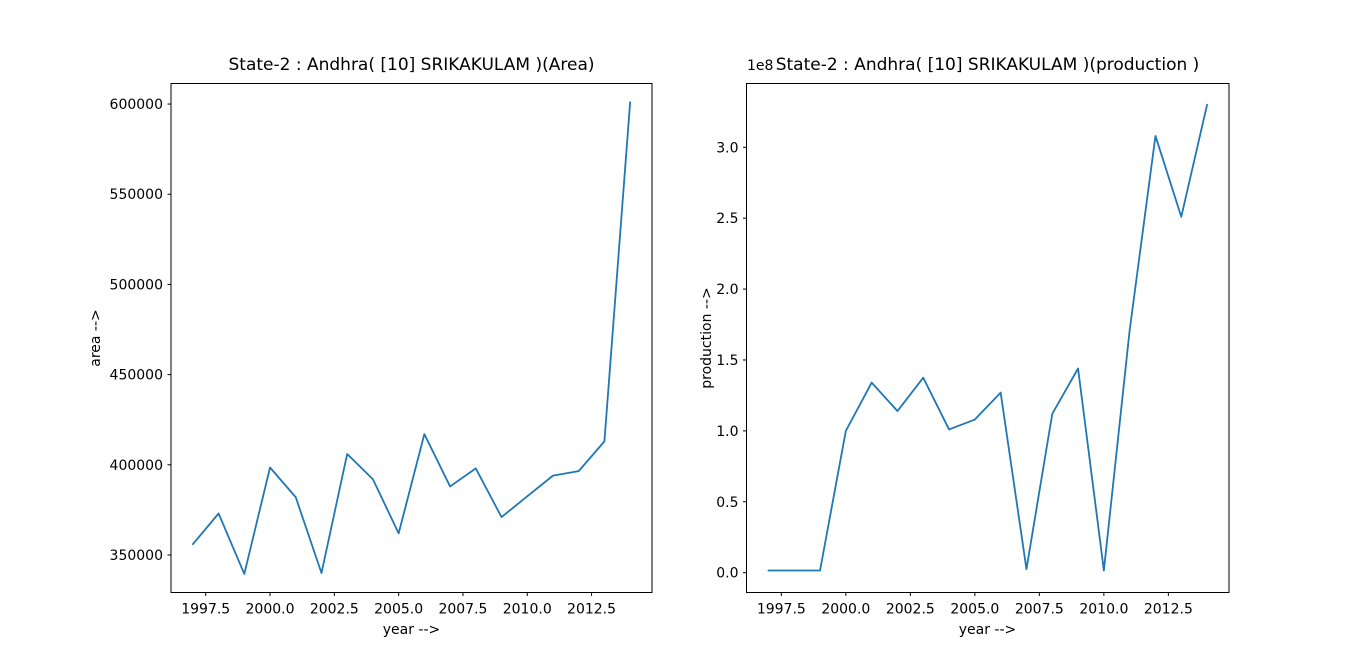 Image resolution: width=1366 pixels, height=671 pixels. Describe the element at coordinates (727, 503) in the screenshot. I see `y-tick-label: 0.5` at that location.